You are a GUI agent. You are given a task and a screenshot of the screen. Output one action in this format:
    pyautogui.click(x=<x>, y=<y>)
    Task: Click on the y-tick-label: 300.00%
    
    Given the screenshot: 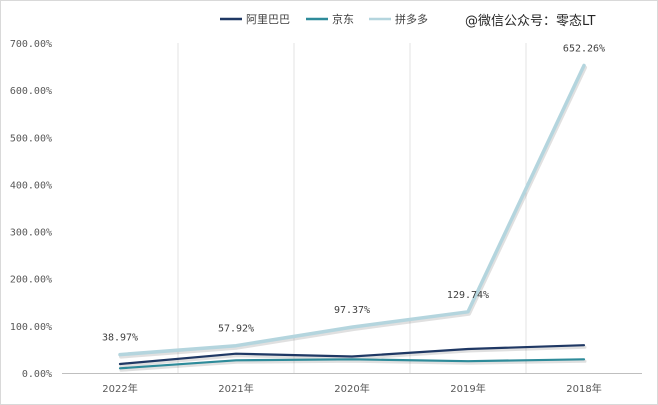 What is the action you would take?
    pyautogui.click(x=31, y=233)
    